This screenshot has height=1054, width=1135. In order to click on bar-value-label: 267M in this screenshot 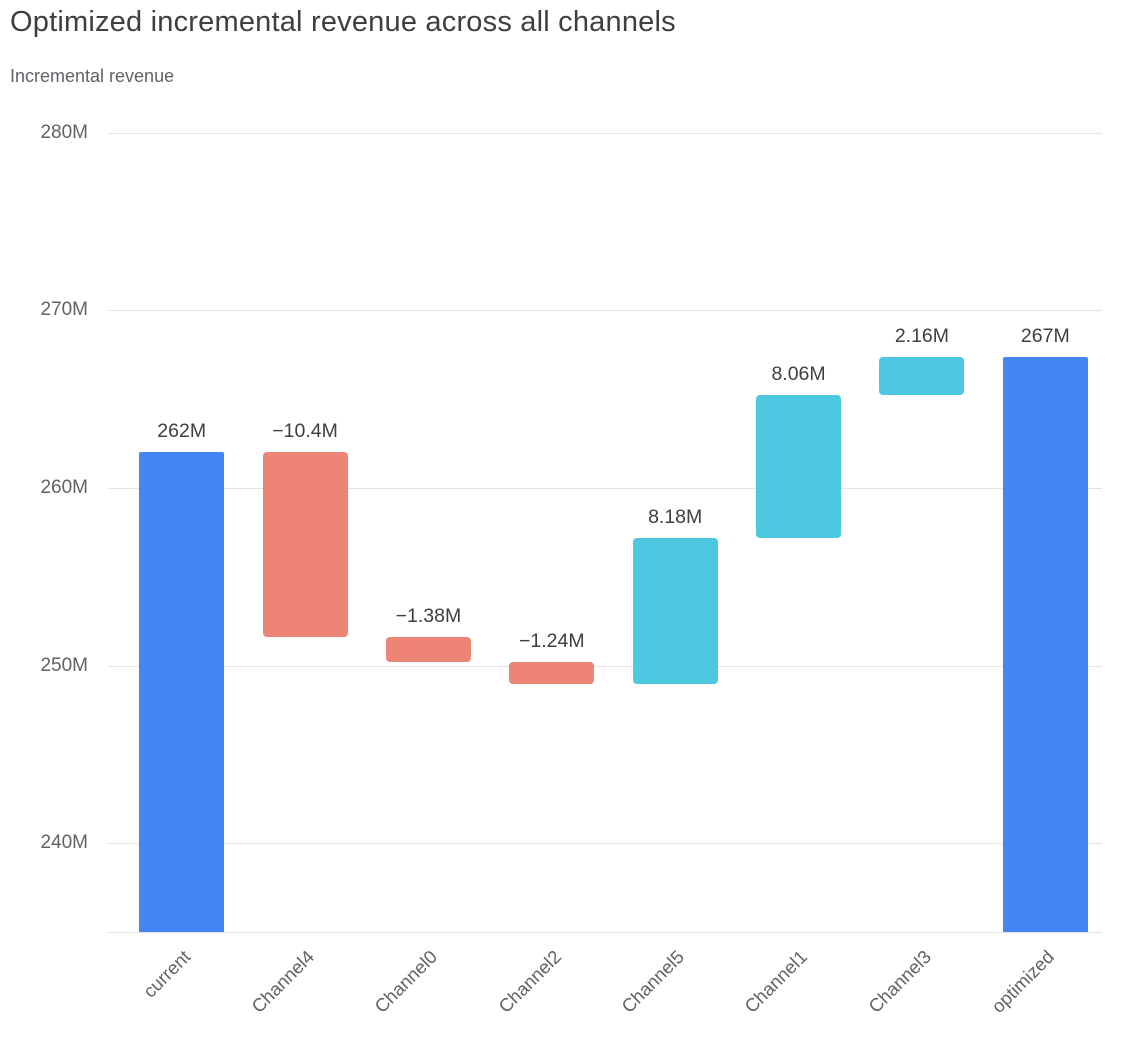, I will do `click(1045, 335)`.